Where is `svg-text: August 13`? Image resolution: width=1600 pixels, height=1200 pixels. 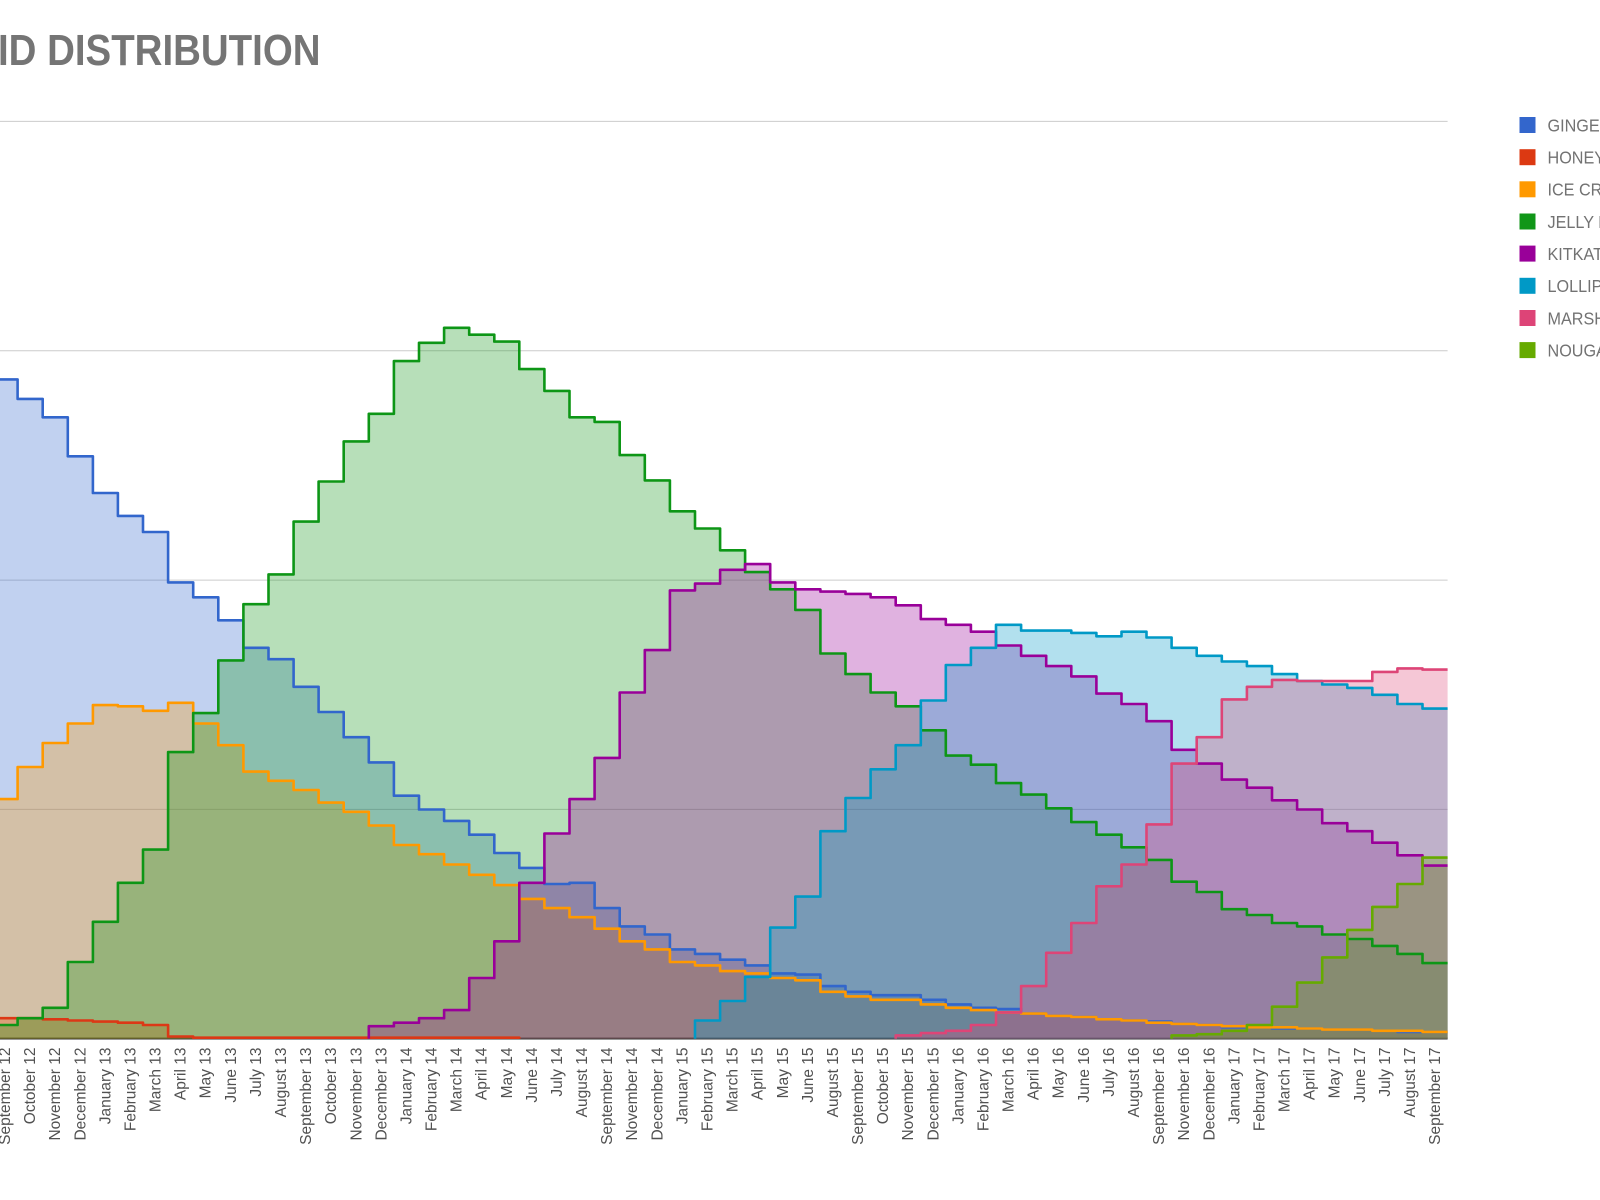 svg-text: August 13 is located at coordinates (281, 1083).